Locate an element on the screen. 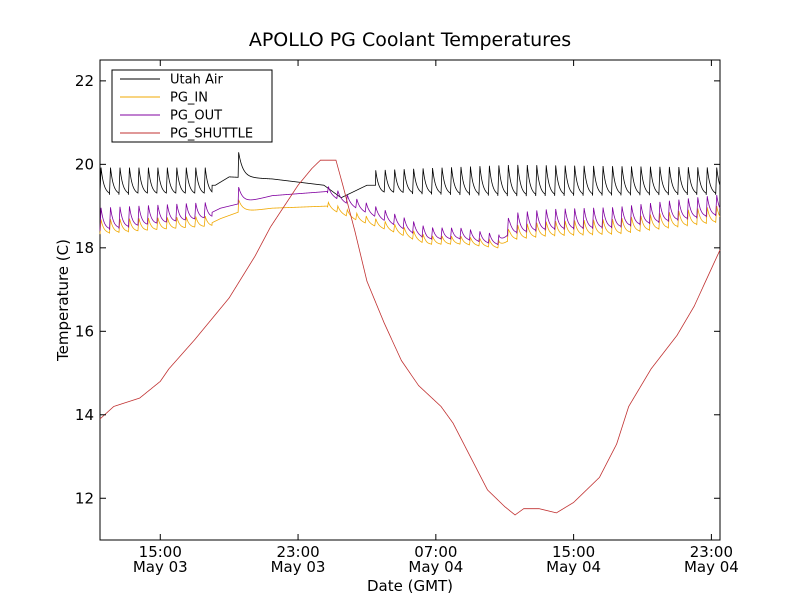 The width and height of the screenshot is (800, 600). y-tick-label: 16 is located at coordinates (84, 331).